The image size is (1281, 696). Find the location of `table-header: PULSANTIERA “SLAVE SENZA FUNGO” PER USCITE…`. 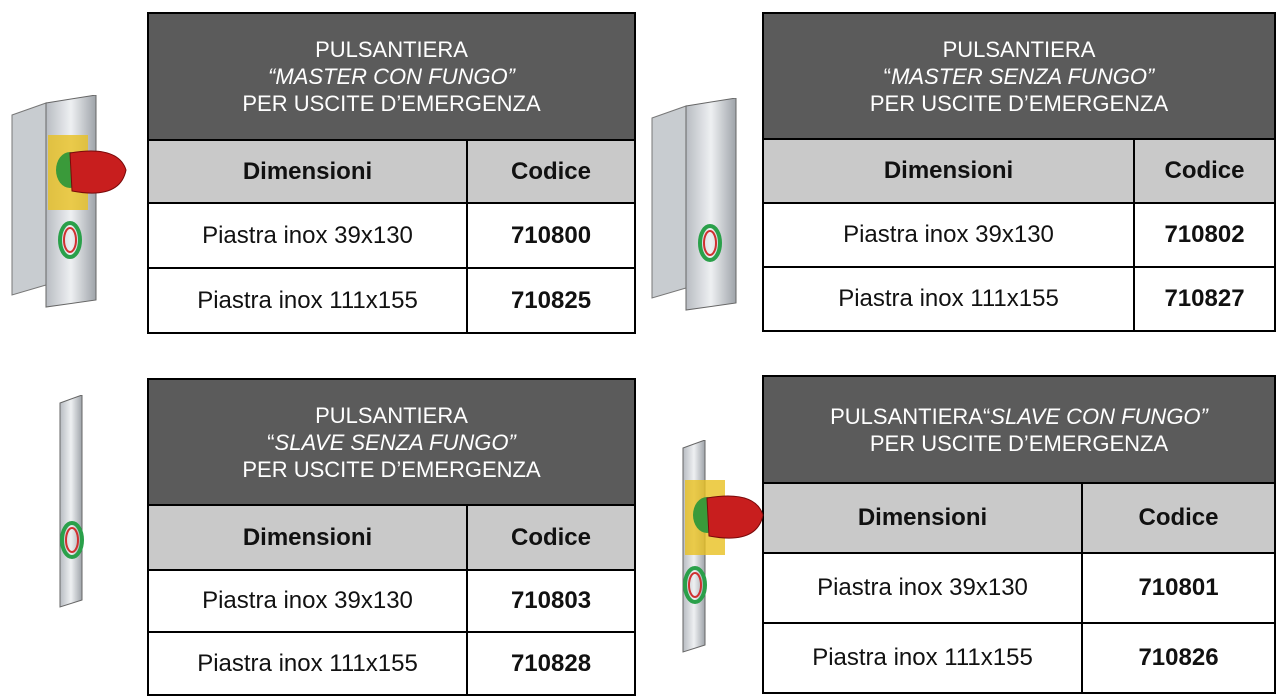

table-header: PULSANTIERA “SLAVE SENZA FUNGO” PER USCITE… is located at coordinates (391, 443).